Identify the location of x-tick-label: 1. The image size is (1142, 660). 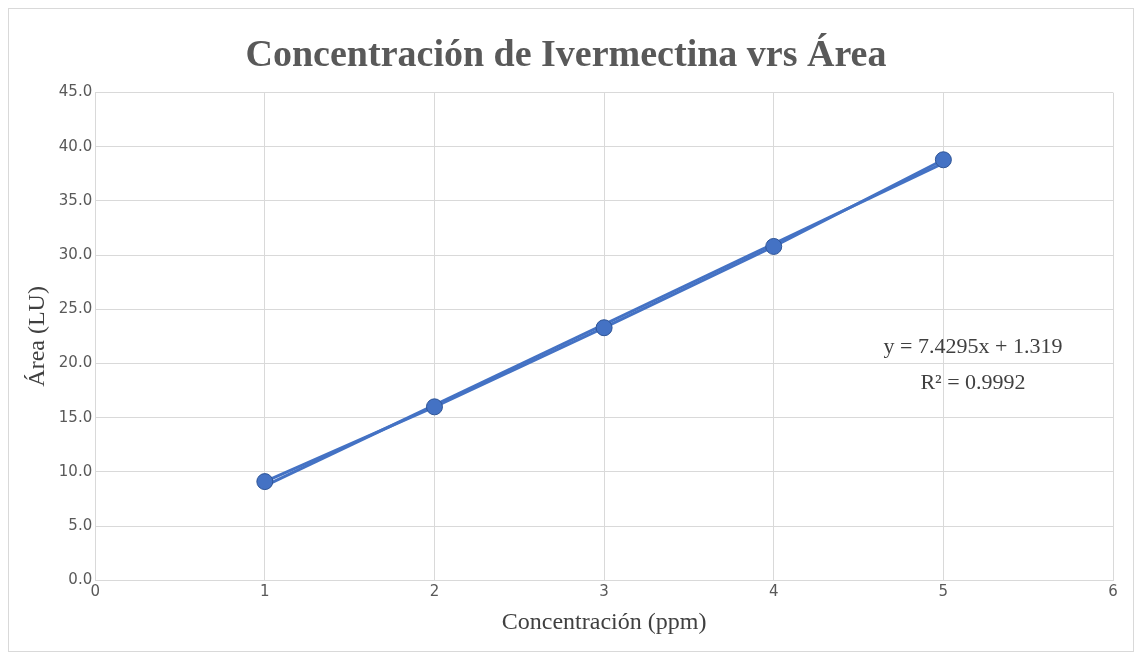
(265, 591).